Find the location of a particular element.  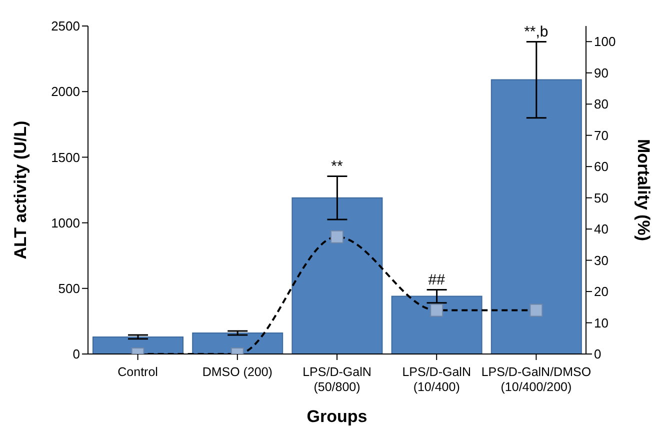

x-axis-title: Groups is located at coordinates (337, 416).